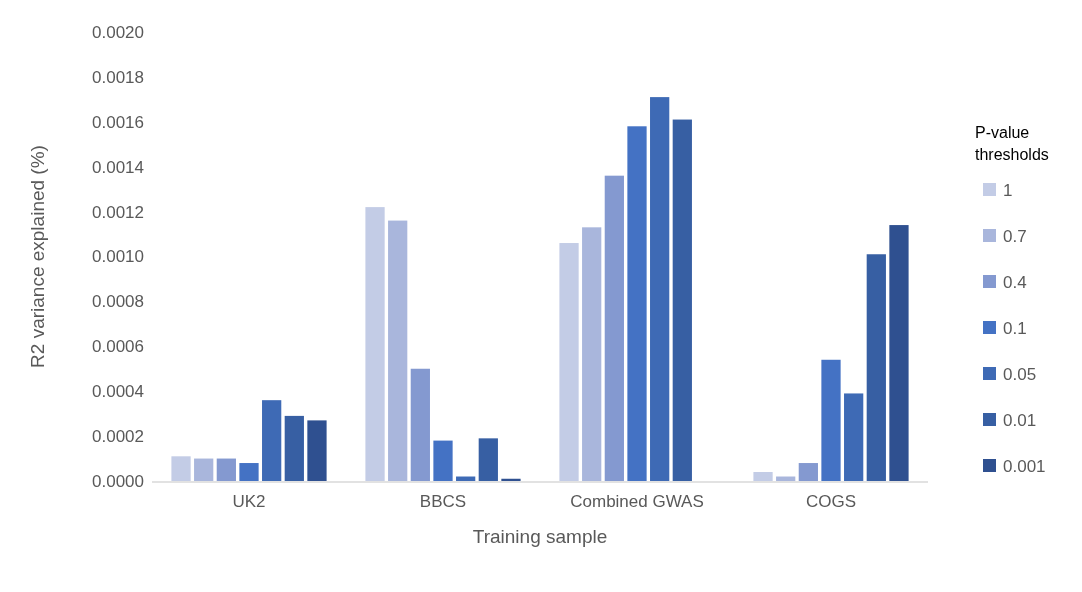 The width and height of the screenshot is (1082, 592). I want to click on y-tick-label: 0.0002, so click(118, 437).